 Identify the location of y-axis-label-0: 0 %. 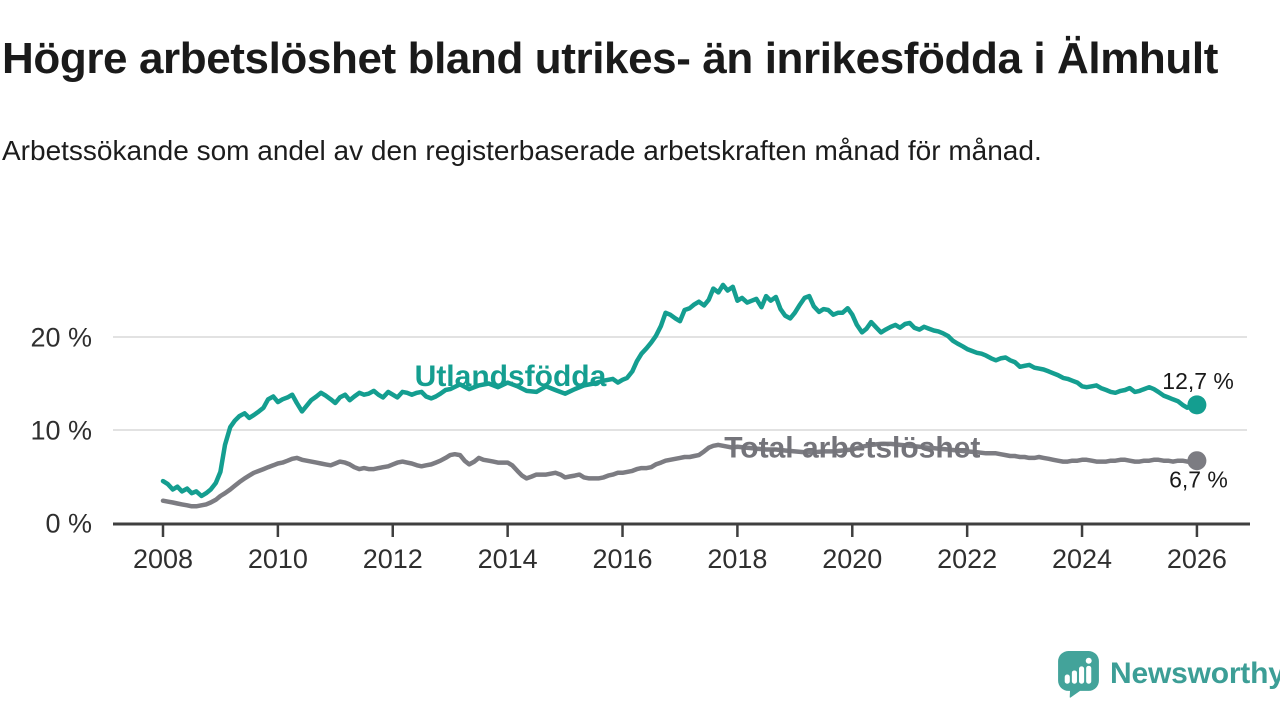
(68, 524).